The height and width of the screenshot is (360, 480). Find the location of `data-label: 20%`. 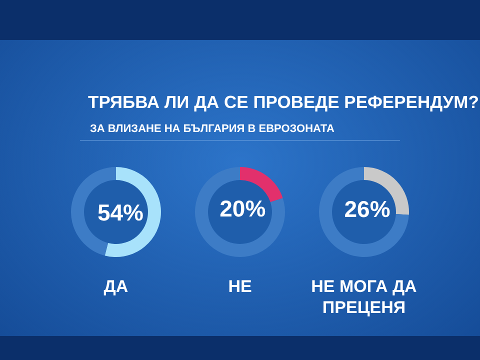

data-label: 20% is located at coordinates (243, 208).